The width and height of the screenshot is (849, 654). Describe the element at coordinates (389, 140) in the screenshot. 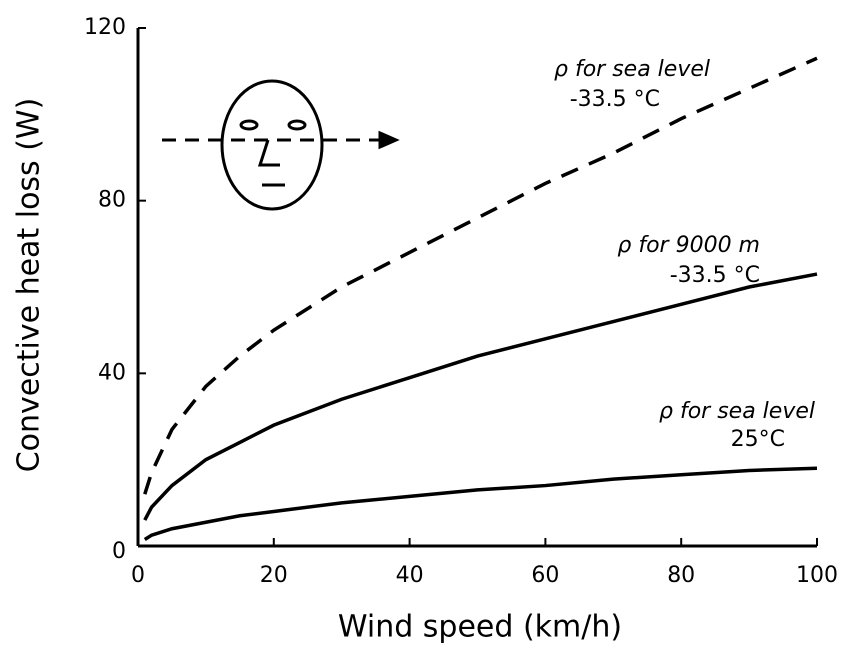

I see `wind-arrowhead` at that location.